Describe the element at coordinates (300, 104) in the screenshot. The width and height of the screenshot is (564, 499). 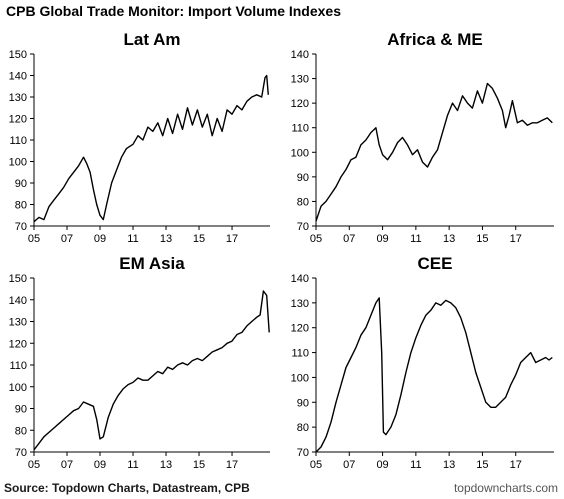
I see `africa-me-y-tick-label: 120` at that location.